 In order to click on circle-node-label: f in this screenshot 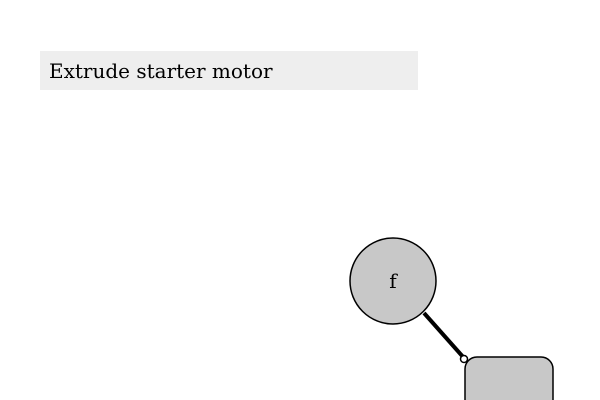, I will do `click(393, 281)`.